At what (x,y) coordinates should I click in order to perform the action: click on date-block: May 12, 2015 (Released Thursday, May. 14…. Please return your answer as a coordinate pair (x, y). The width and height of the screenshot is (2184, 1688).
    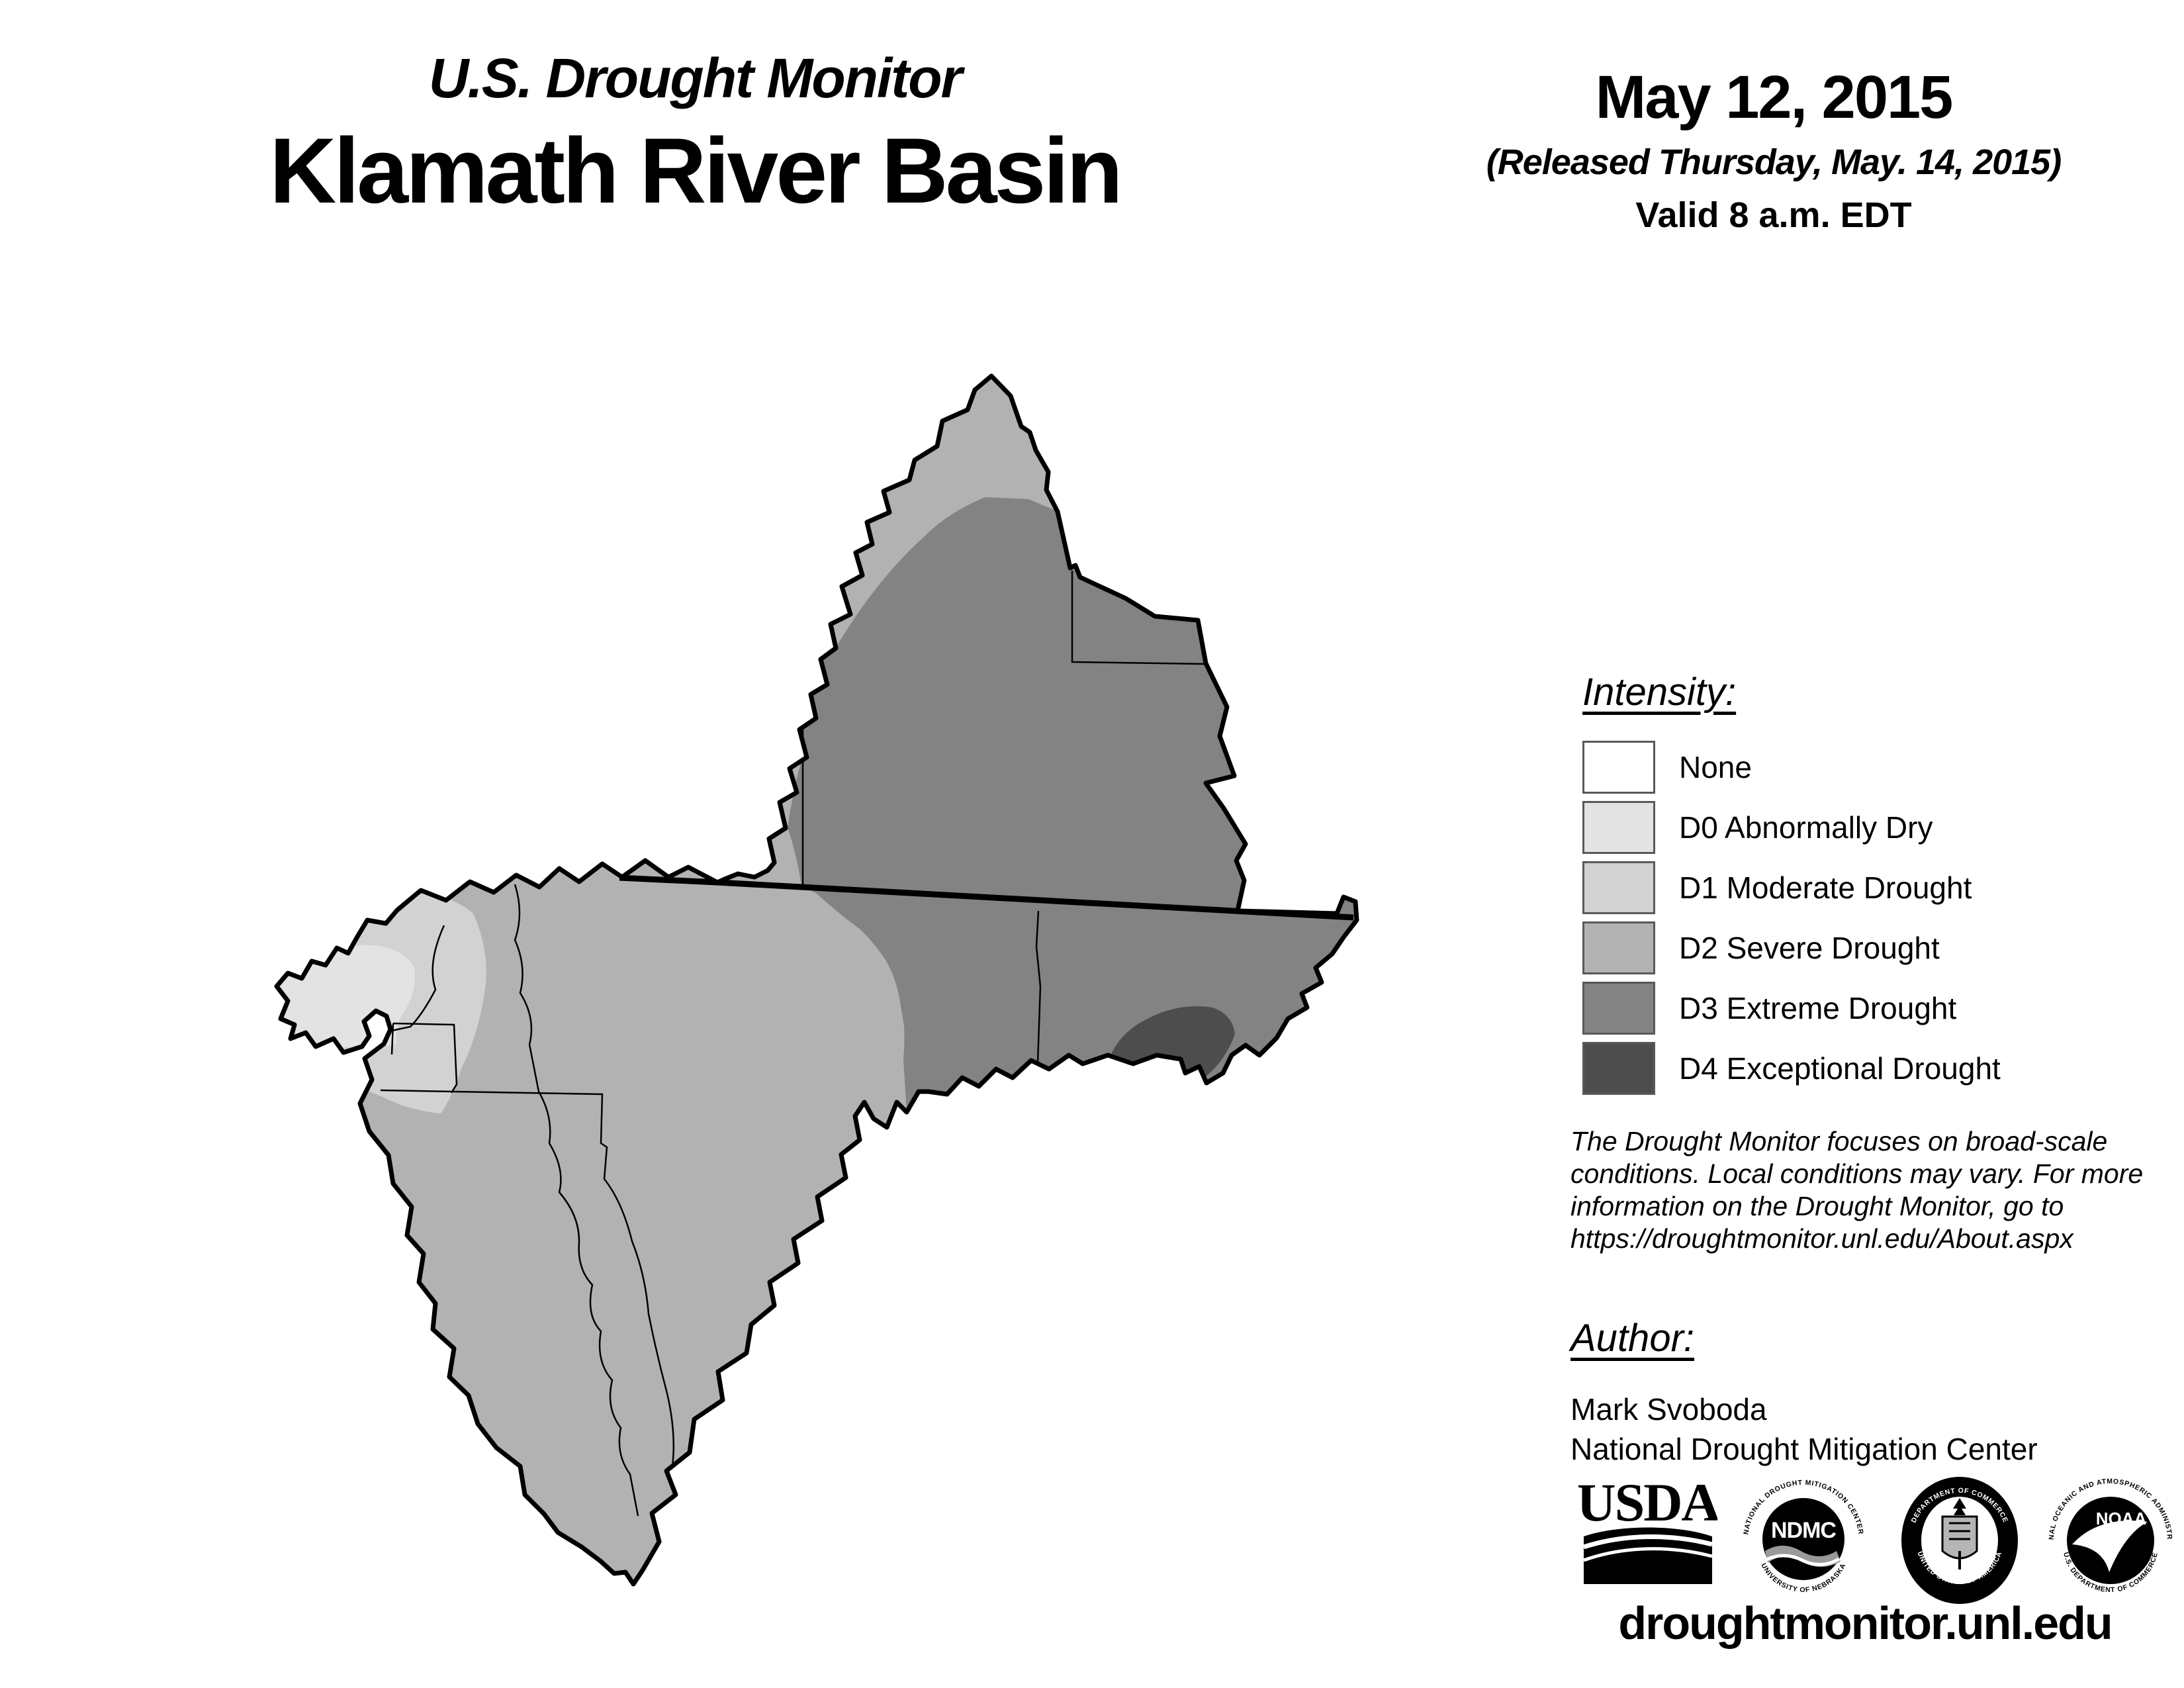
    Looking at the image, I should click on (1773, 149).